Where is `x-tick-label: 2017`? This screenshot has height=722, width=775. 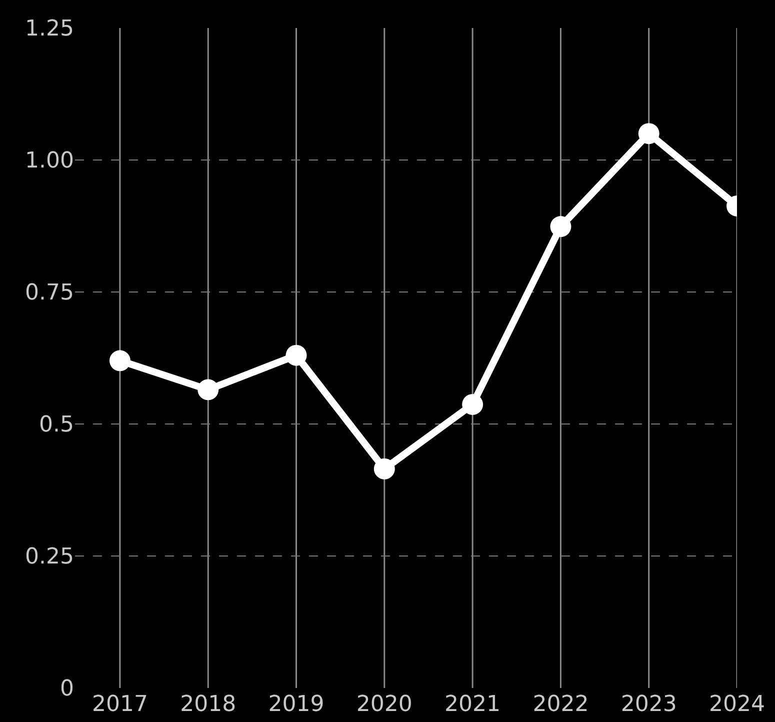
x-tick-label: 2017 is located at coordinates (120, 704).